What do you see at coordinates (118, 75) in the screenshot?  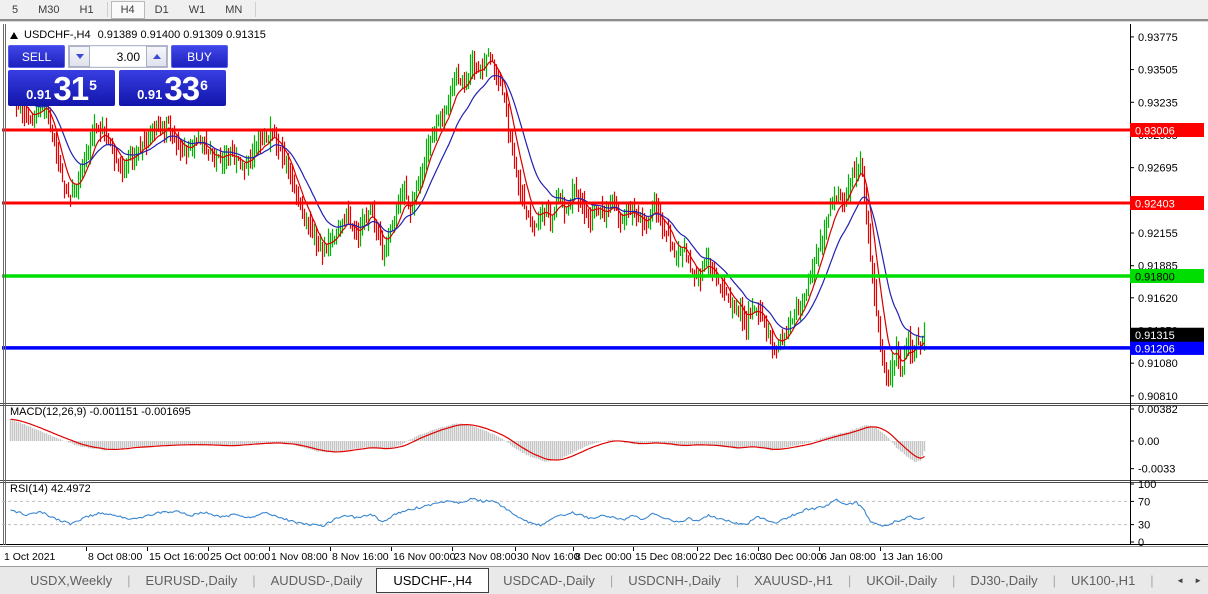 I see `one-click-trading-panel: SELL BUY 0.91 31 5` at bounding box center [118, 75].